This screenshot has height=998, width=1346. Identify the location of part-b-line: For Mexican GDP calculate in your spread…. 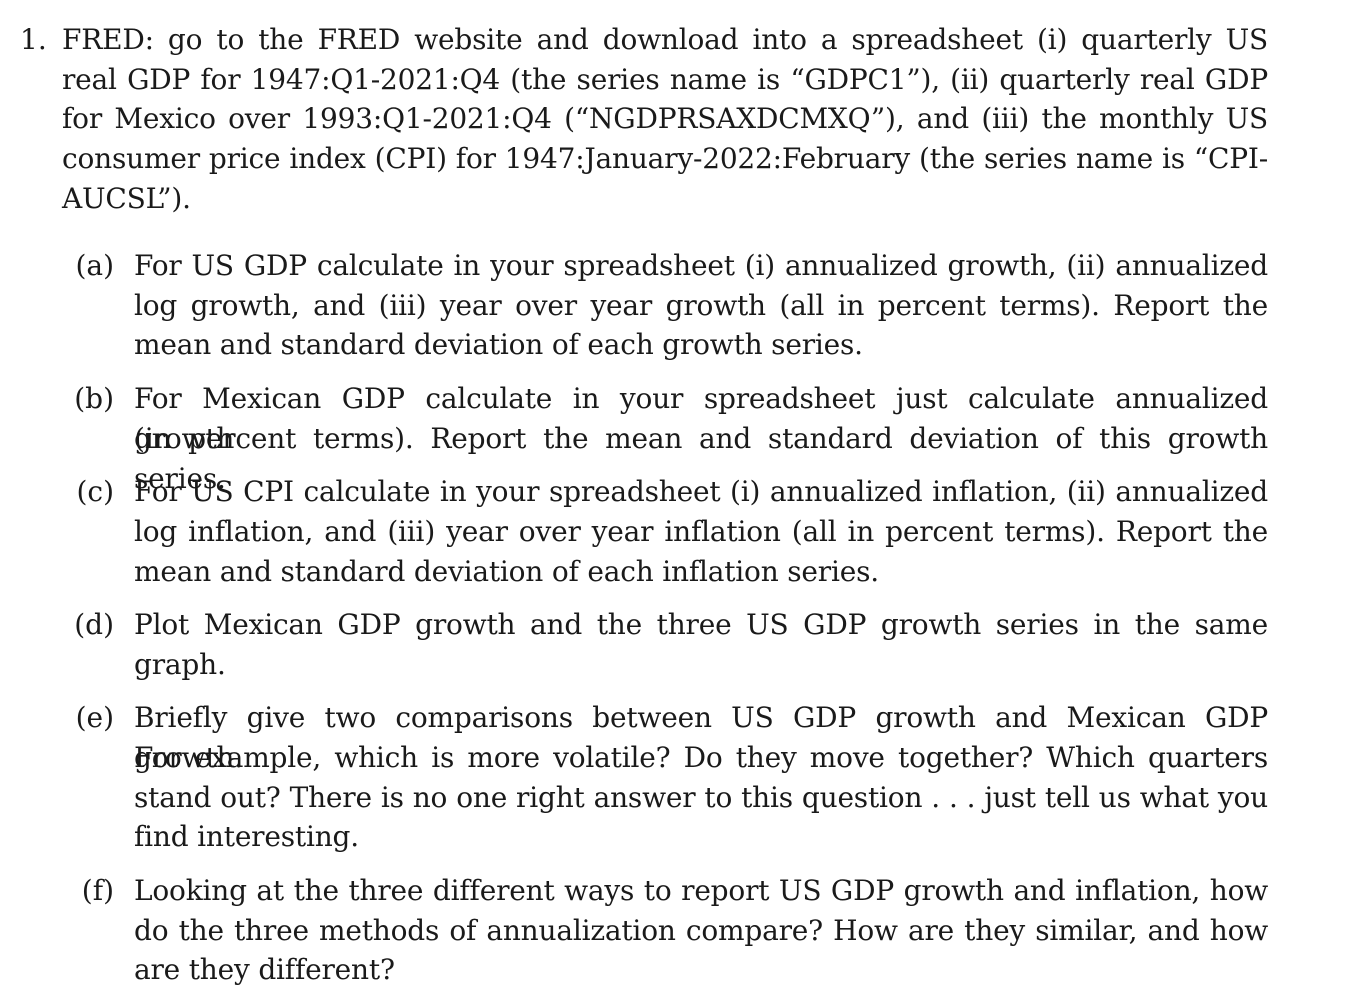
(701, 418).